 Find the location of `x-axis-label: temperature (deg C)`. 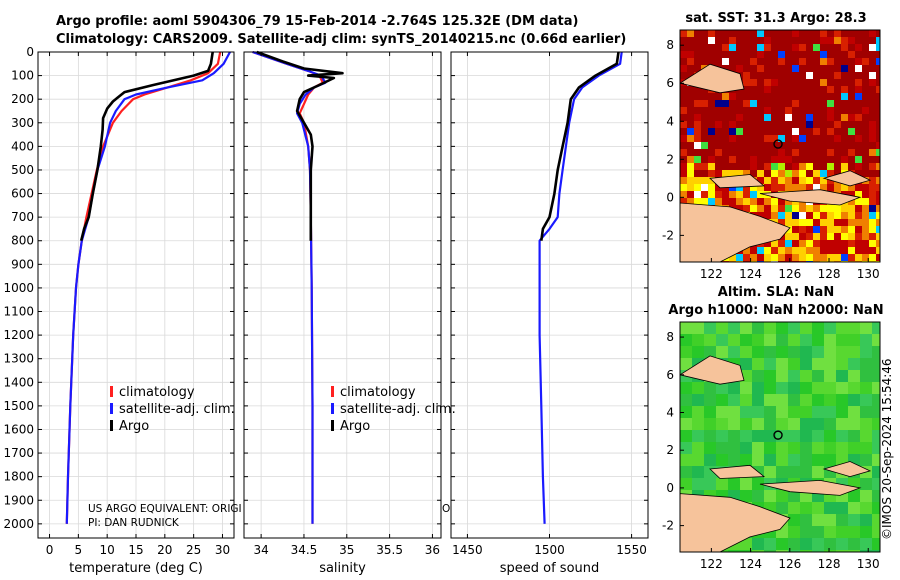

x-axis-label: temperature (deg C) is located at coordinates (136, 568).